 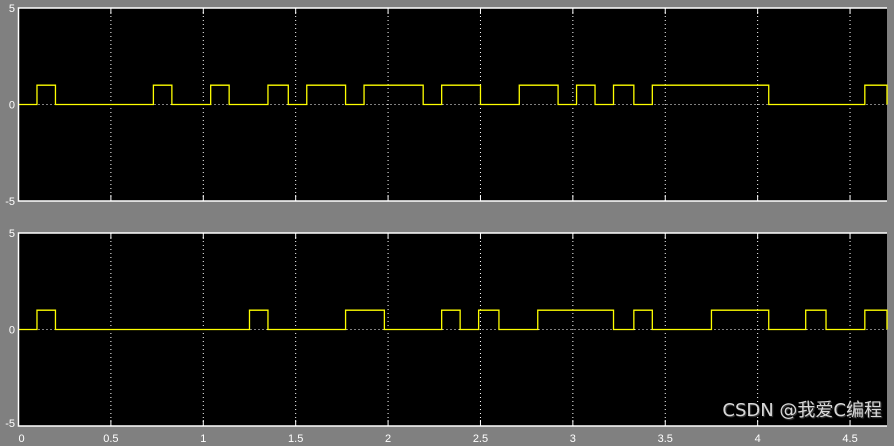 What do you see at coordinates (758, 439) in the screenshot?
I see `x-tick-label: 4` at bounding box center [758, 439].